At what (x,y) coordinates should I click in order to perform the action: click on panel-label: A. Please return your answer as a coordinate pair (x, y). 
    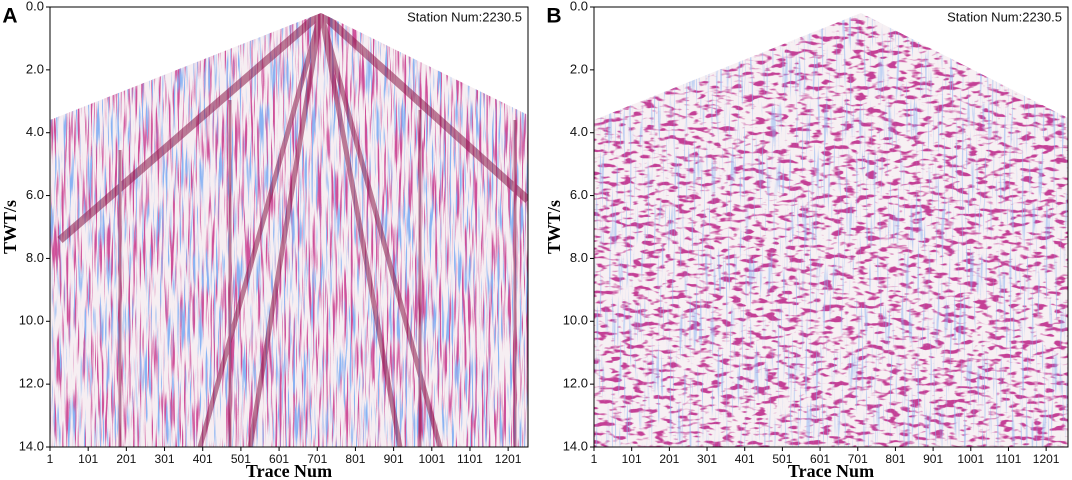
    Looking at the image, I should click on (9, 16).